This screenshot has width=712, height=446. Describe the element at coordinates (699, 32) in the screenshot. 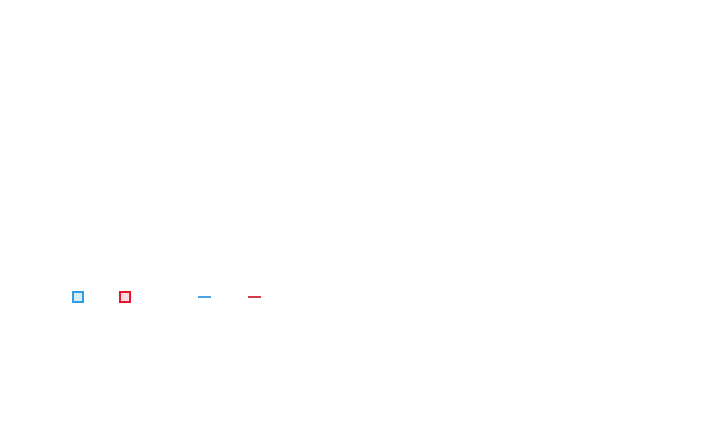

I see `provided-by` at that location.